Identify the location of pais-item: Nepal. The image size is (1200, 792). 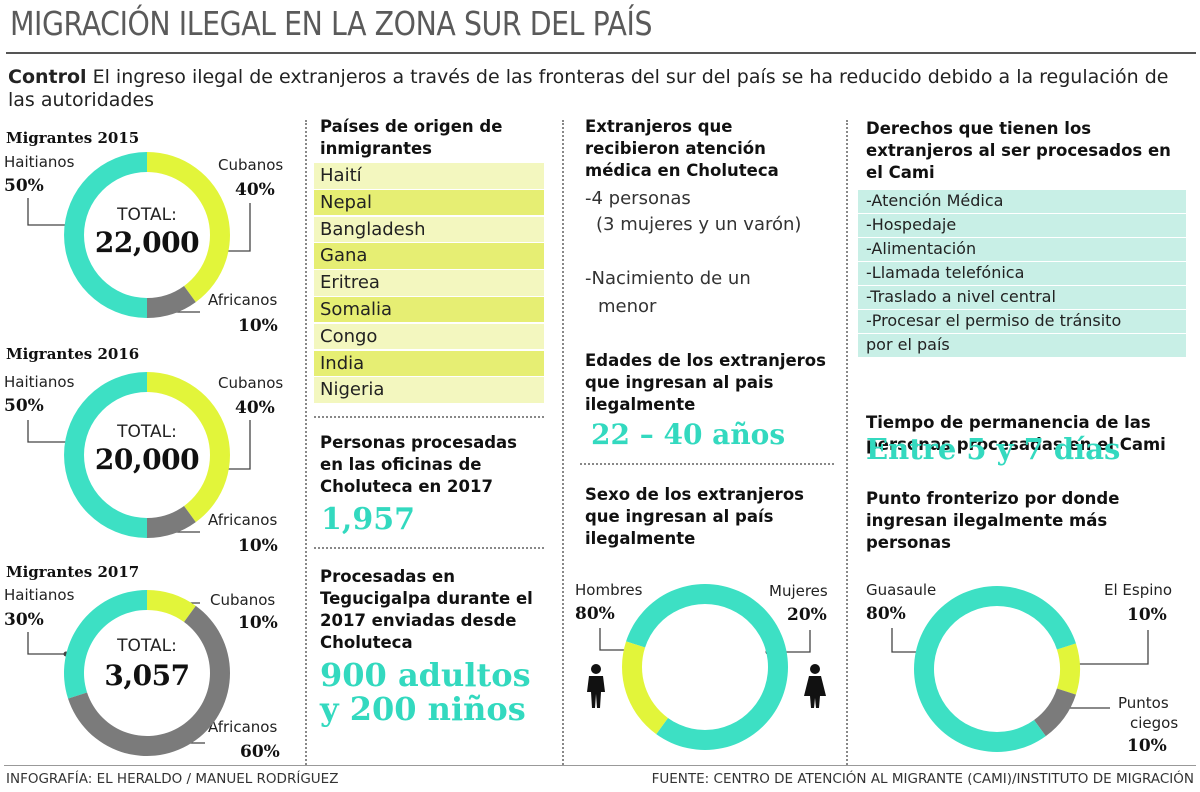
(429, 202).